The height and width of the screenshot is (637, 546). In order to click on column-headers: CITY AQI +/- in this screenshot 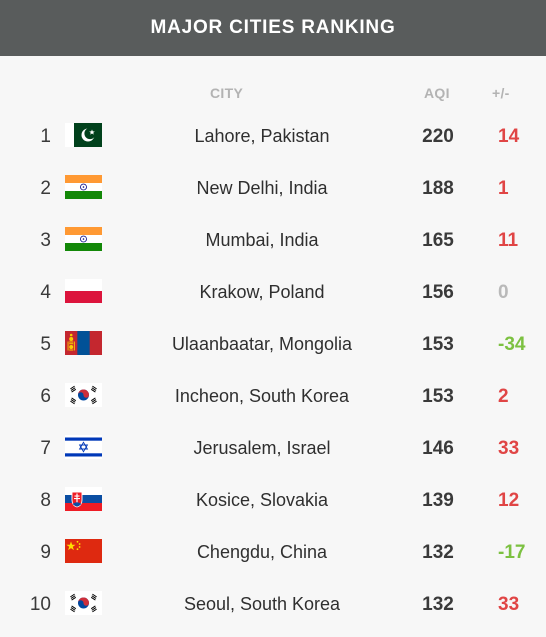, I will do `click(273, 83)`.